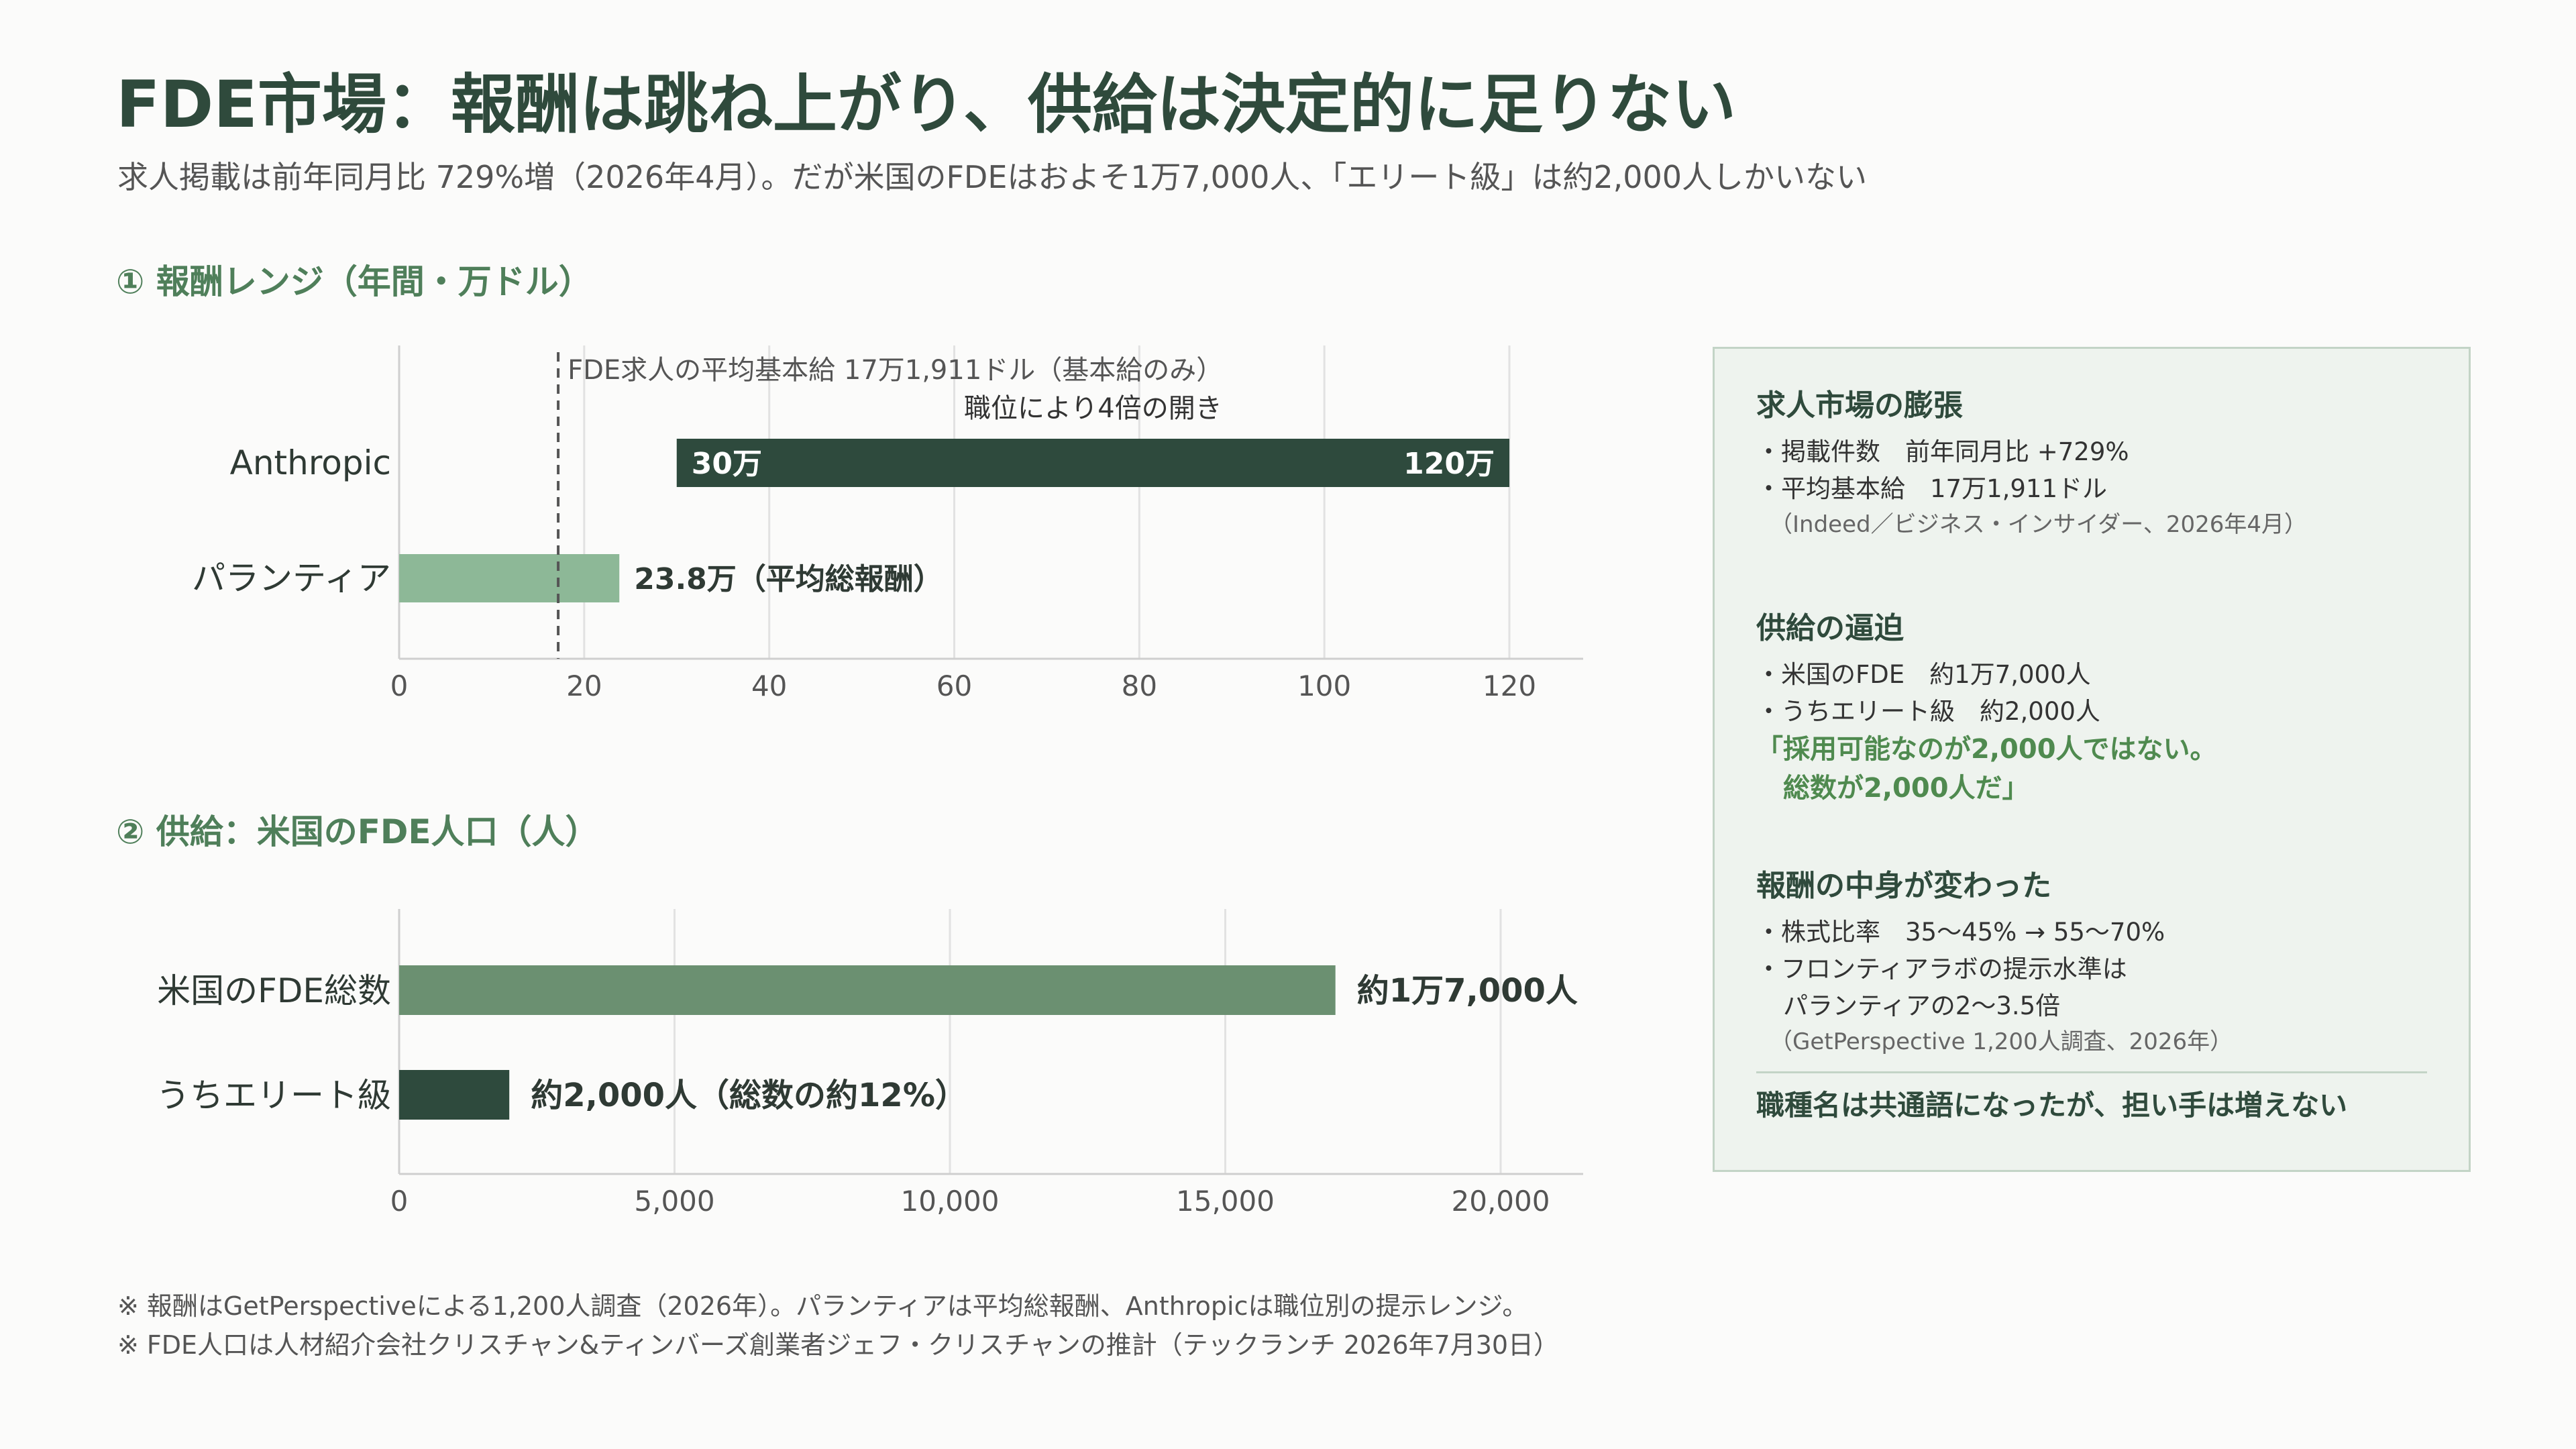 This screenshot has width=2576, height=1449. What do you see at coordinates (1830, 628) in the screenshot?
I see `supply-block-title: 供給の逼迫` at bounding box center [1830, 628].